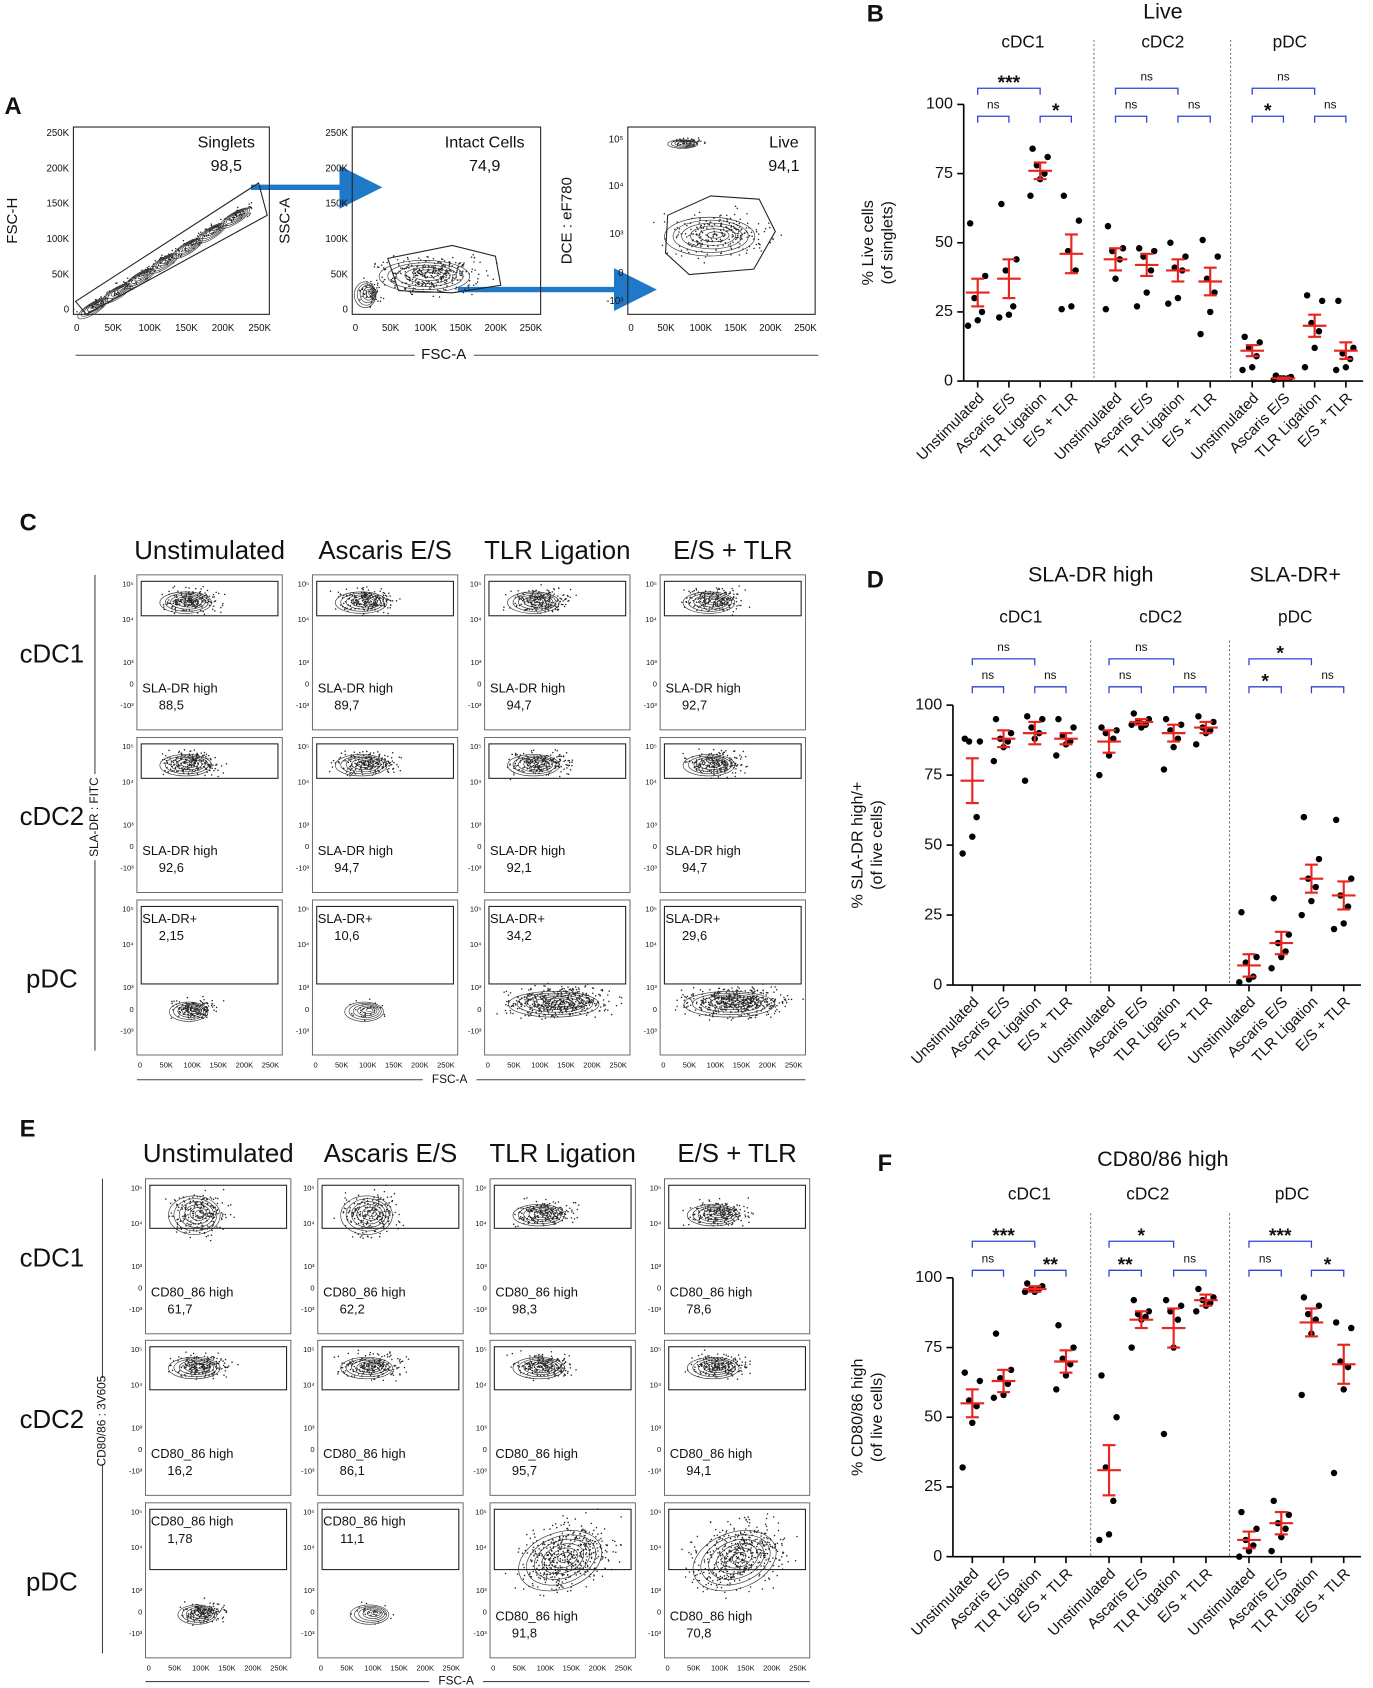  Describe the element at coordinates (215, 229) in the screenshot. I see `contour-cloud` at that location.